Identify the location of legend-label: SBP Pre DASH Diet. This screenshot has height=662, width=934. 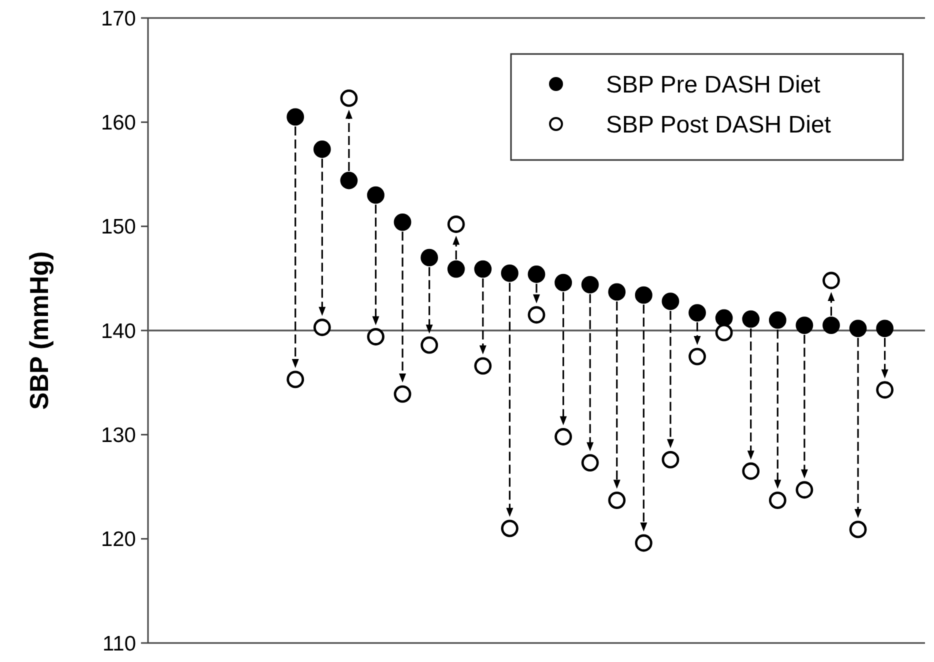
(713, 84).